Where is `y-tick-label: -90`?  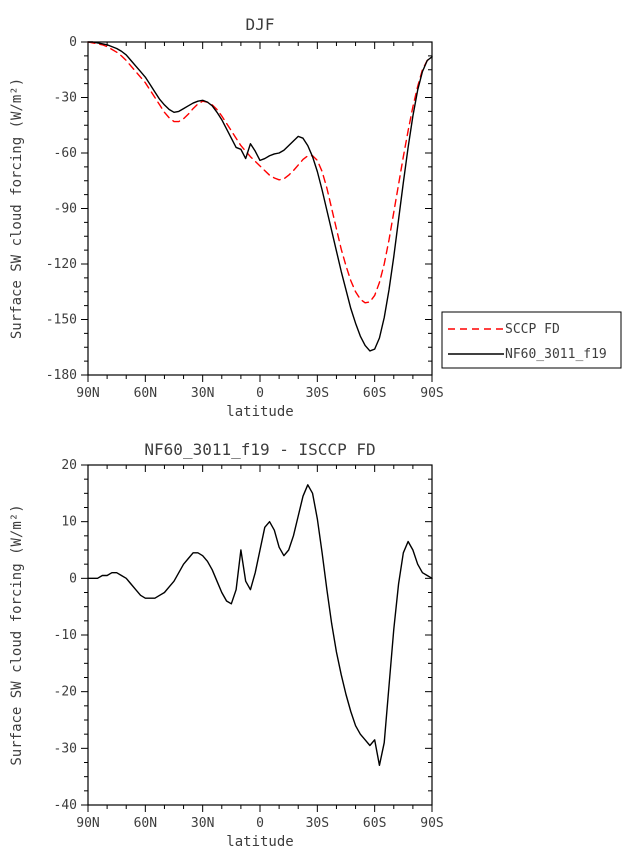
y-tick-label: -90 is located at coordinates (65, 209).